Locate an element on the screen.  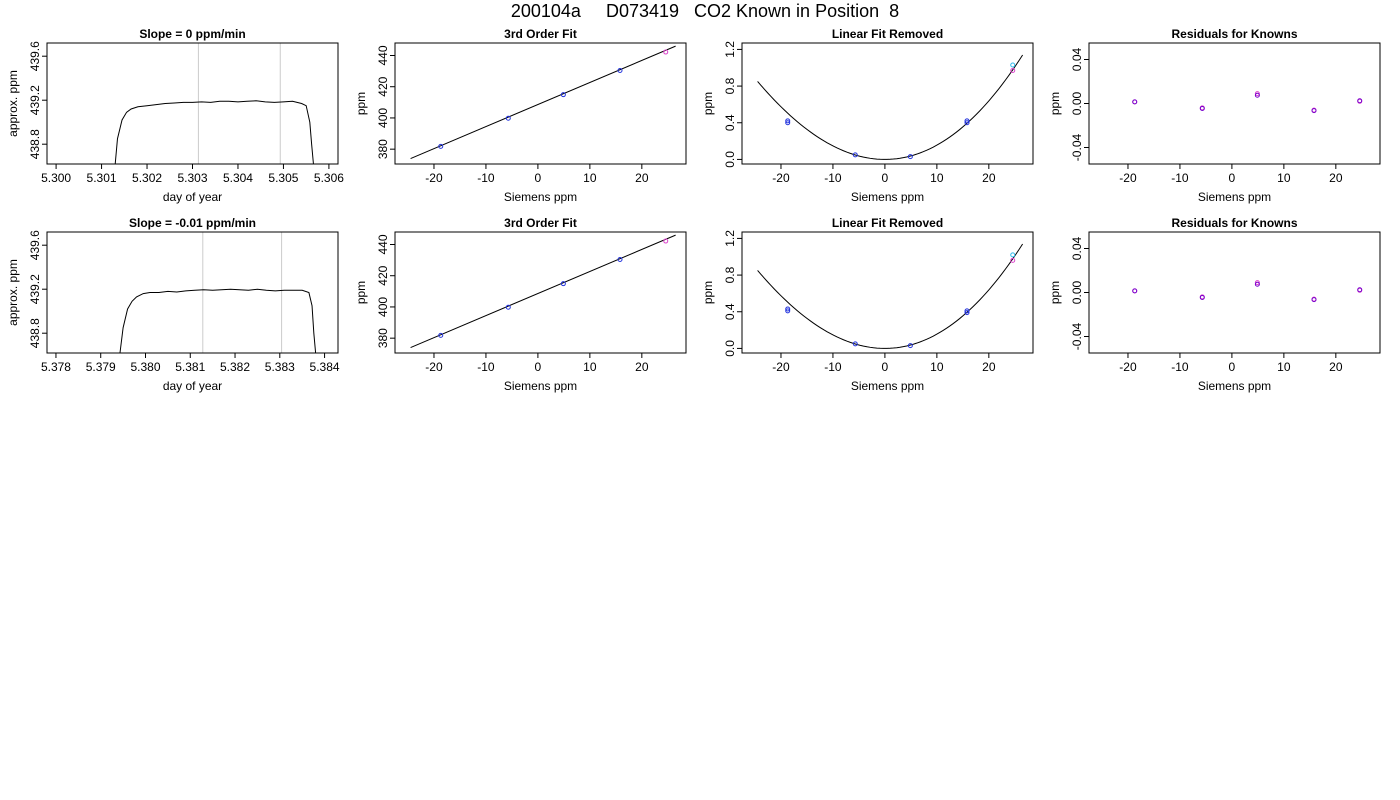
x-tick-label: 5.380 is located at coordinates (145, 367).